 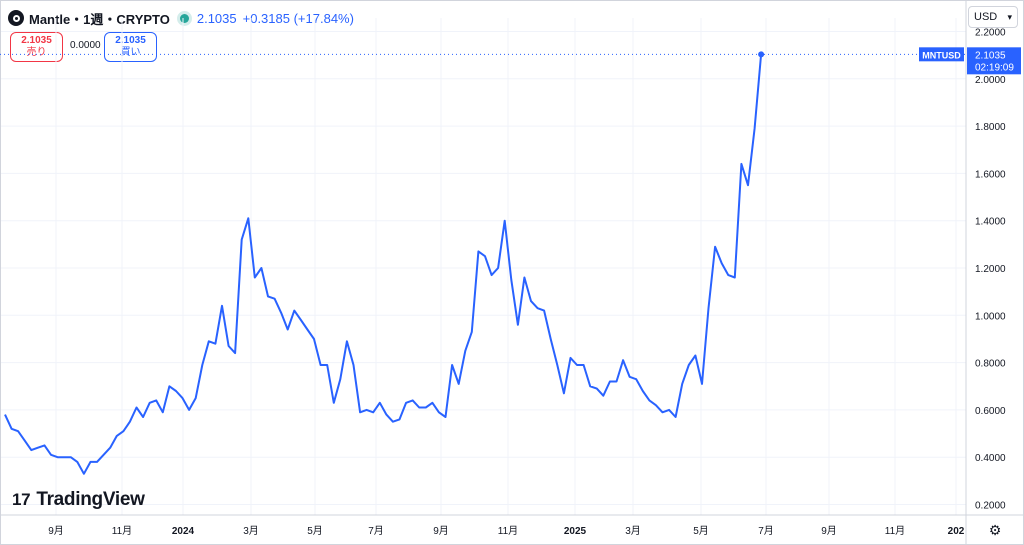 What do you see at coordinates (298, 18) in the screenshot?
I see `price-change: +0.3185 (+17.84%)` at bounding box center [298, 18].